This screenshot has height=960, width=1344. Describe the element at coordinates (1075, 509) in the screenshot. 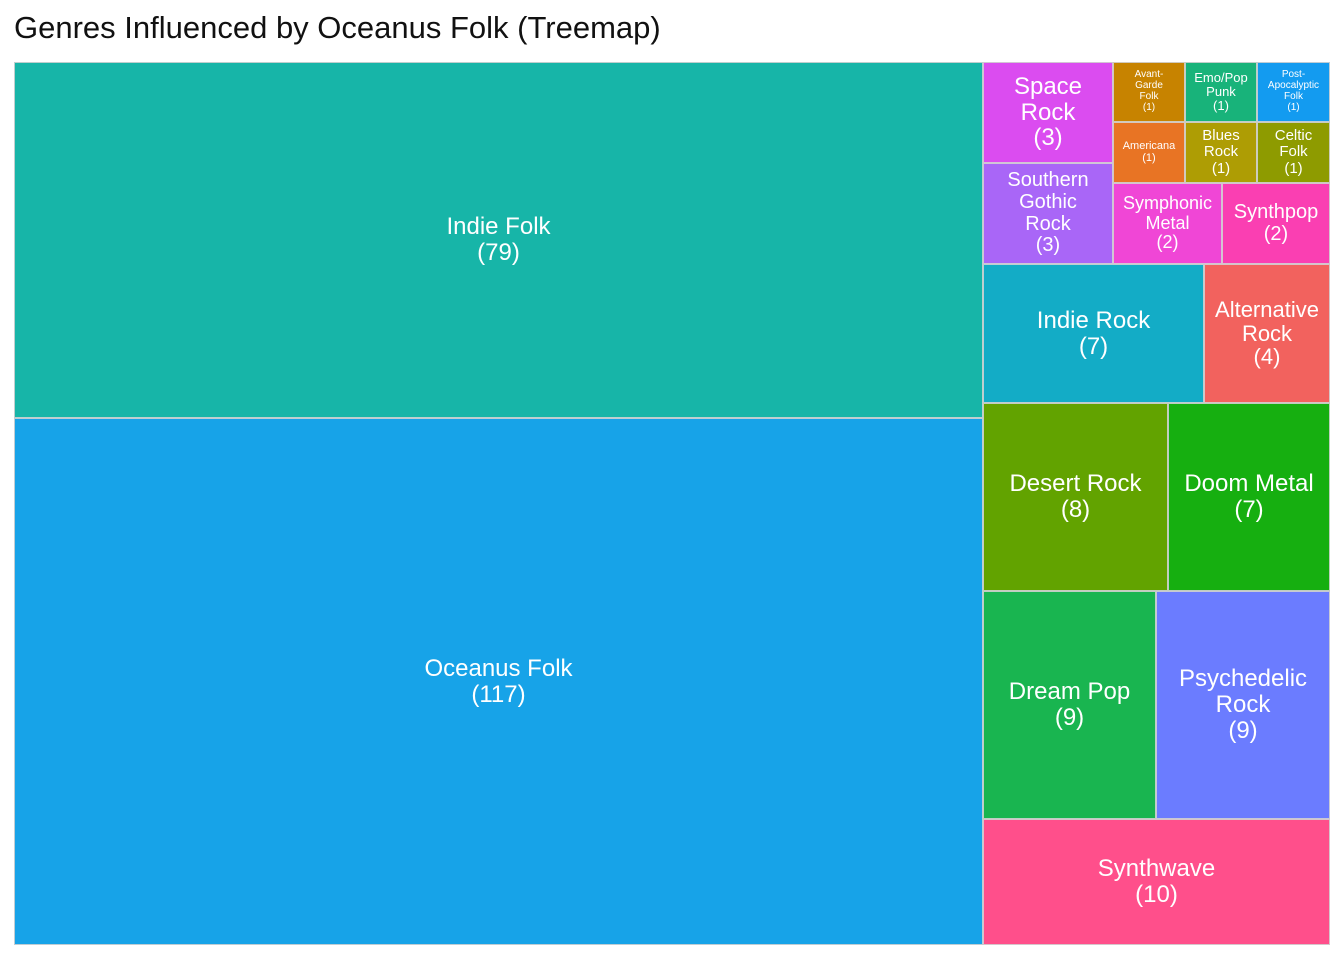

I see `tile-value: (8)` at that location.